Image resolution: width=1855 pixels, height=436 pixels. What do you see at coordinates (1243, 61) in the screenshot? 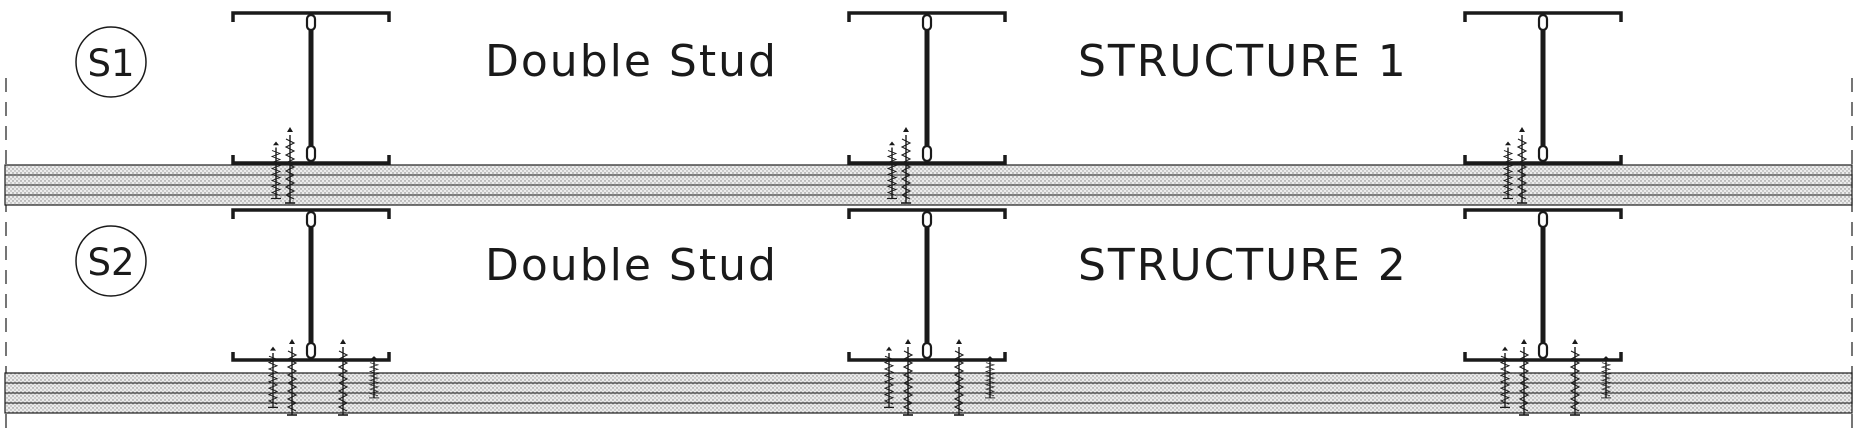
I see `structure-title: STRUCTURE 1` at bounding box center [1243, 61].